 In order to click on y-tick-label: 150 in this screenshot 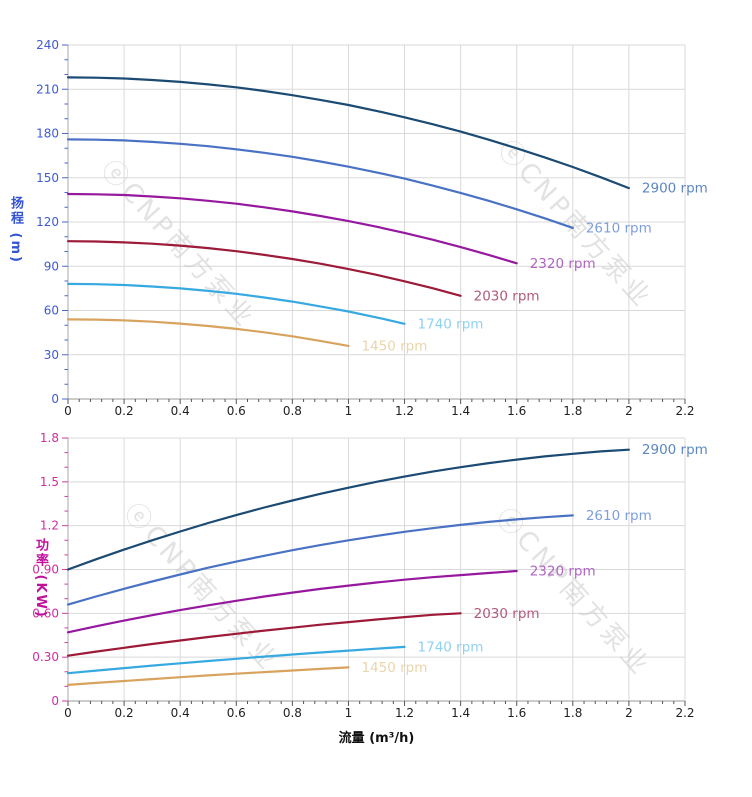, I will do `click(47, 178)`.